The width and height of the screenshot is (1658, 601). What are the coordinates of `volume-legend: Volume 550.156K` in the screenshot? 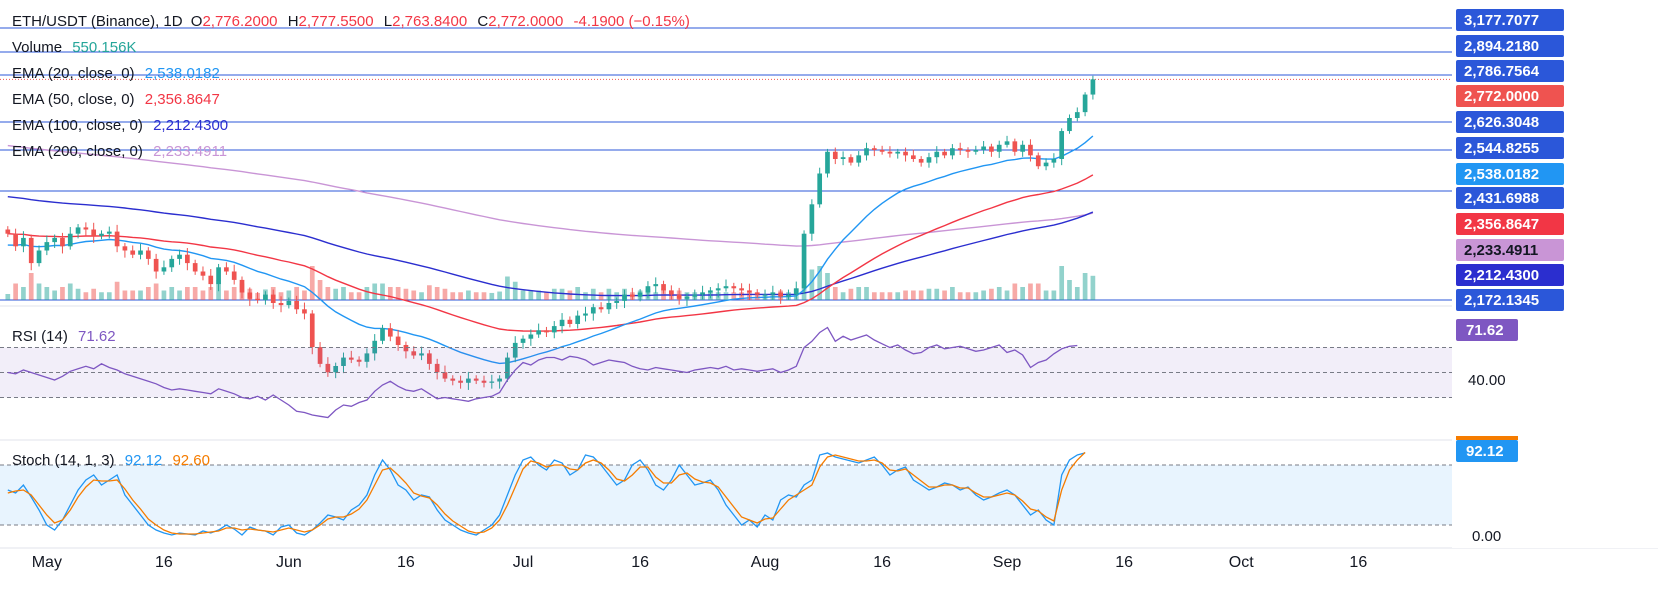 It's located at (77, 48).